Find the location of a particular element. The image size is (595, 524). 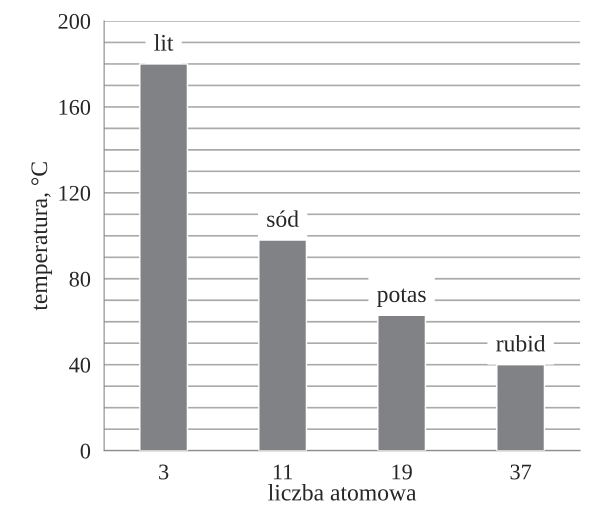

y-tick-label: 40 is located at coordinates (79, 365).